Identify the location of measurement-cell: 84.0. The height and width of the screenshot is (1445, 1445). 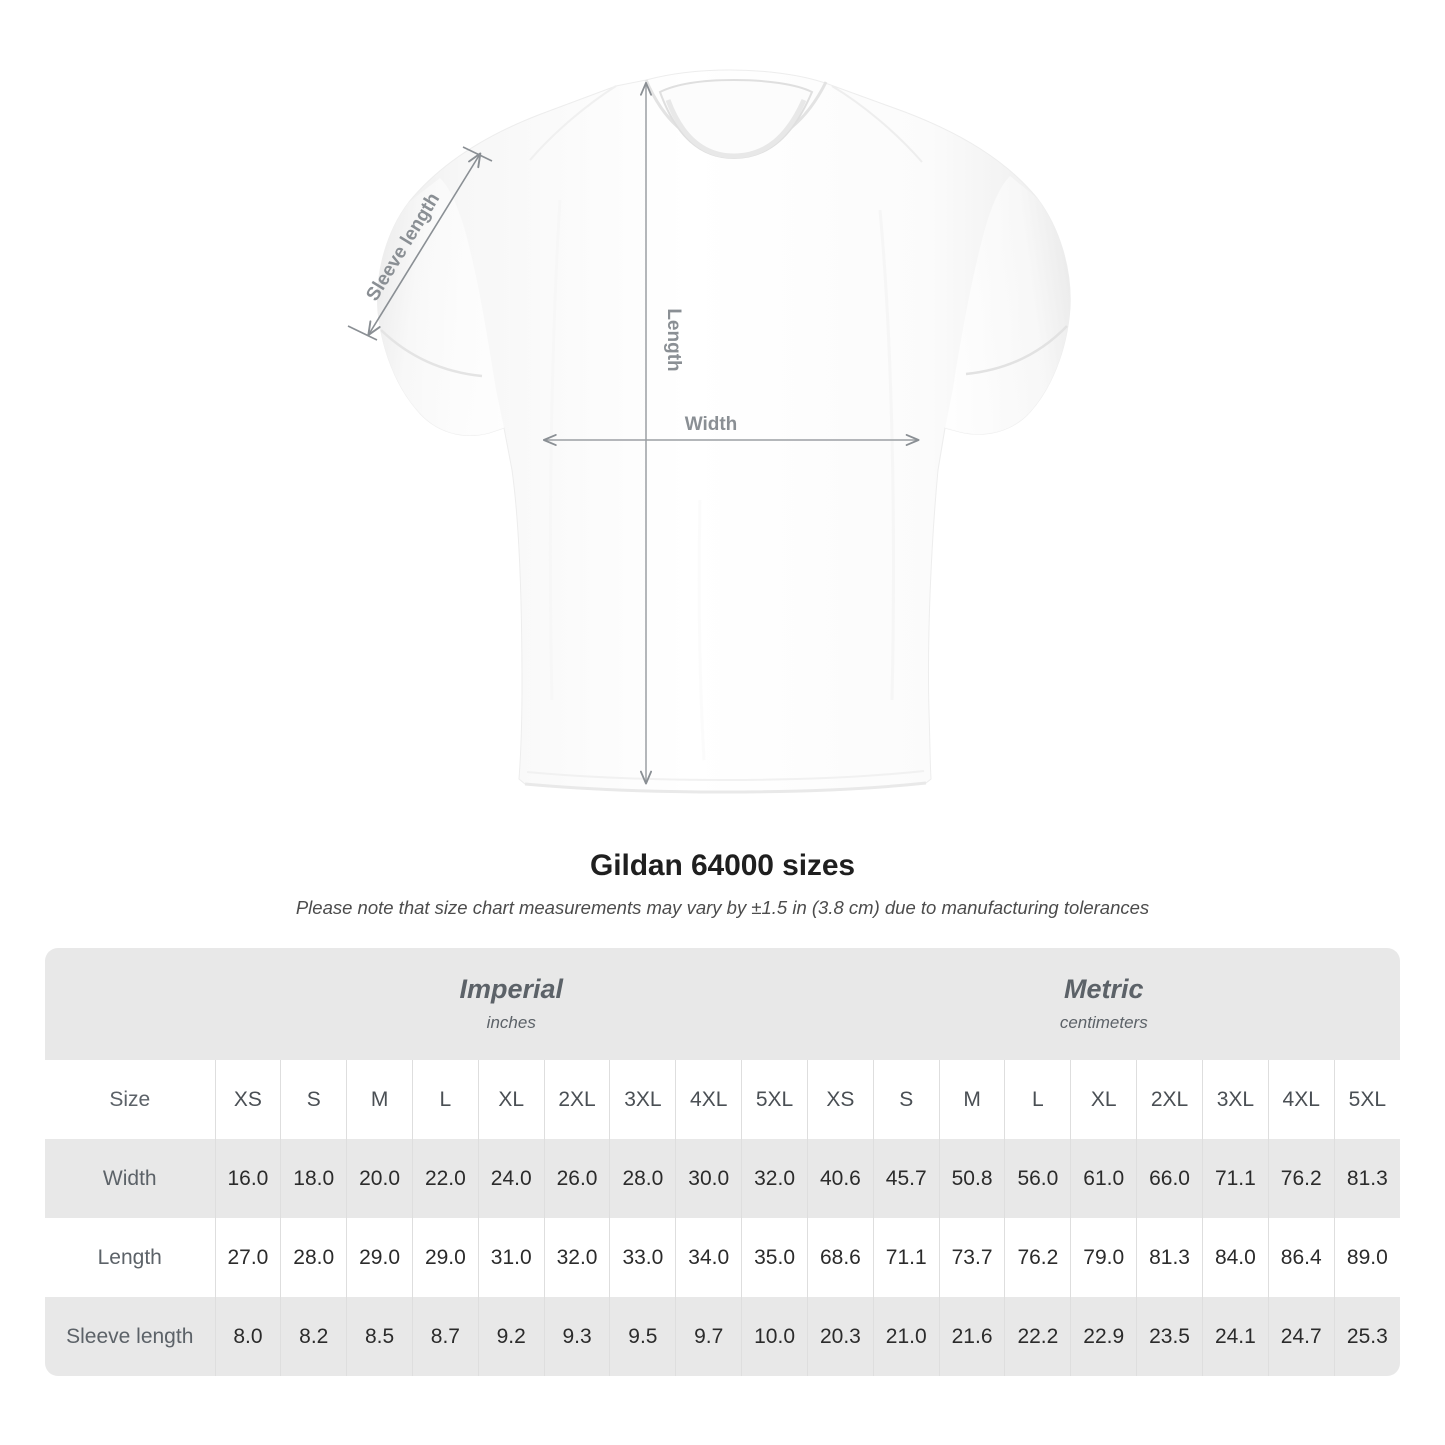
(1235, 1257).